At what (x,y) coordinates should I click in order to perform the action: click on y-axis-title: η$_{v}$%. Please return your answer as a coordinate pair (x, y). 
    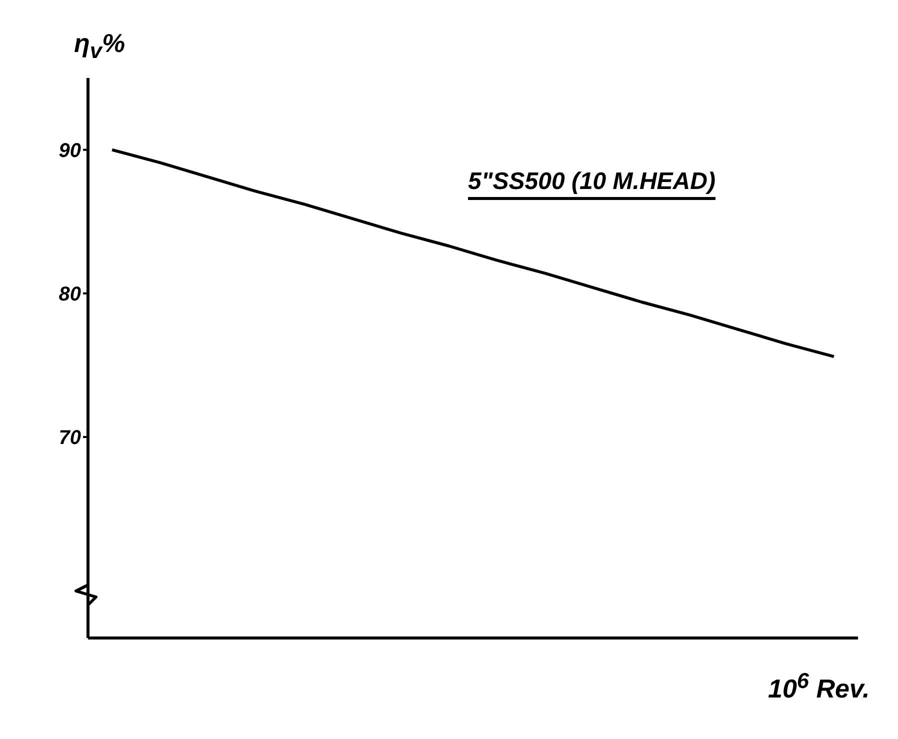
    Looking at the image, I should click on (100, 46).